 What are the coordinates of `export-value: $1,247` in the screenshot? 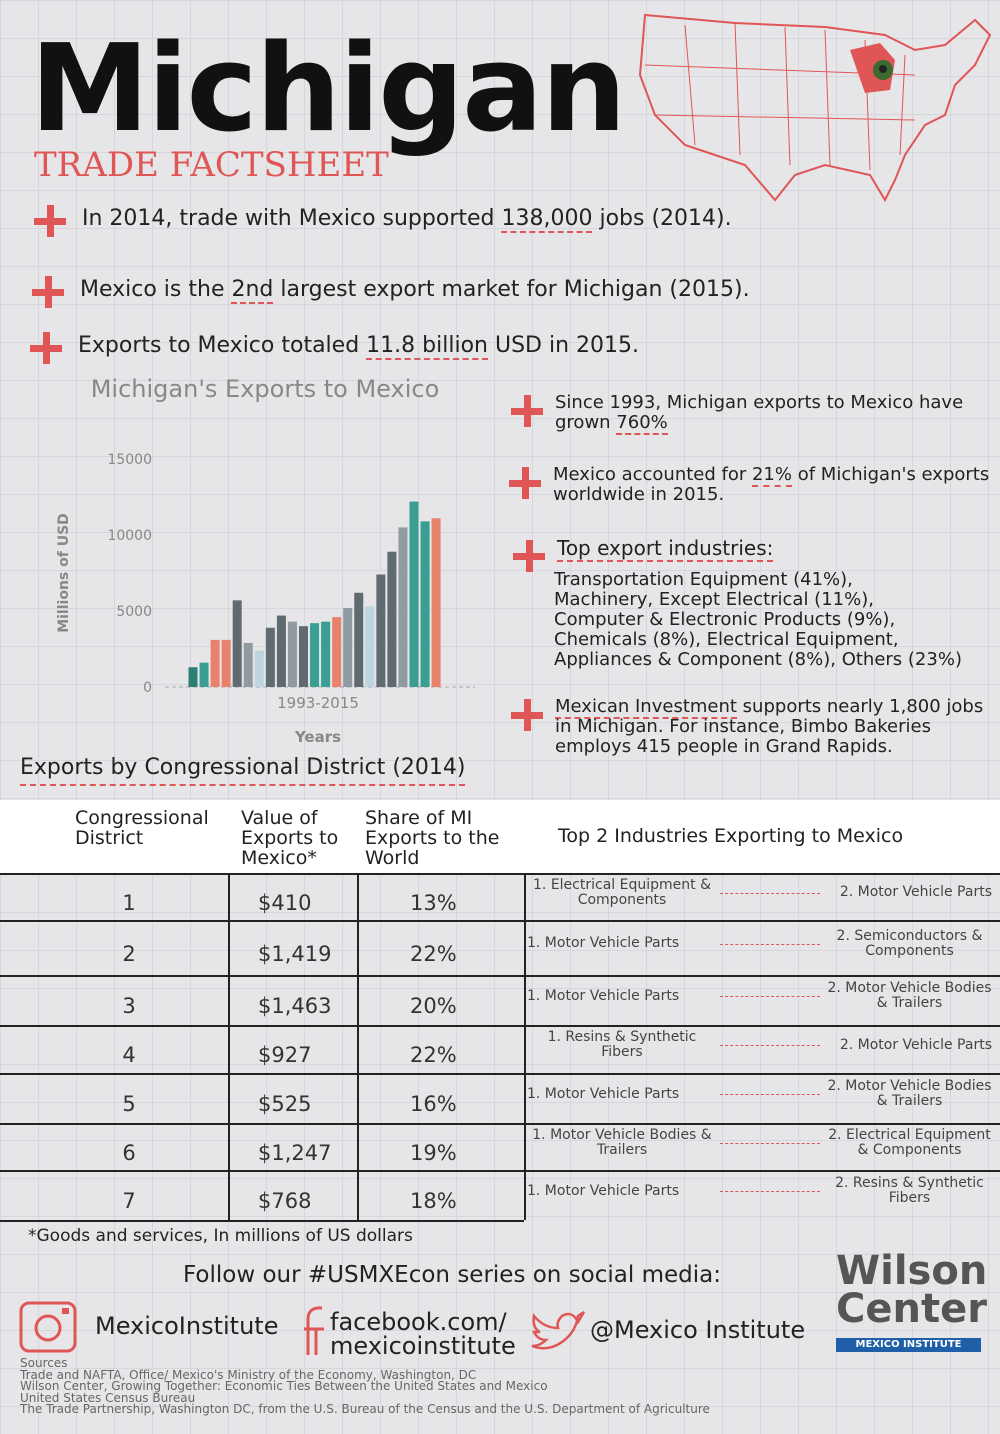 It's located at (295, 1152).